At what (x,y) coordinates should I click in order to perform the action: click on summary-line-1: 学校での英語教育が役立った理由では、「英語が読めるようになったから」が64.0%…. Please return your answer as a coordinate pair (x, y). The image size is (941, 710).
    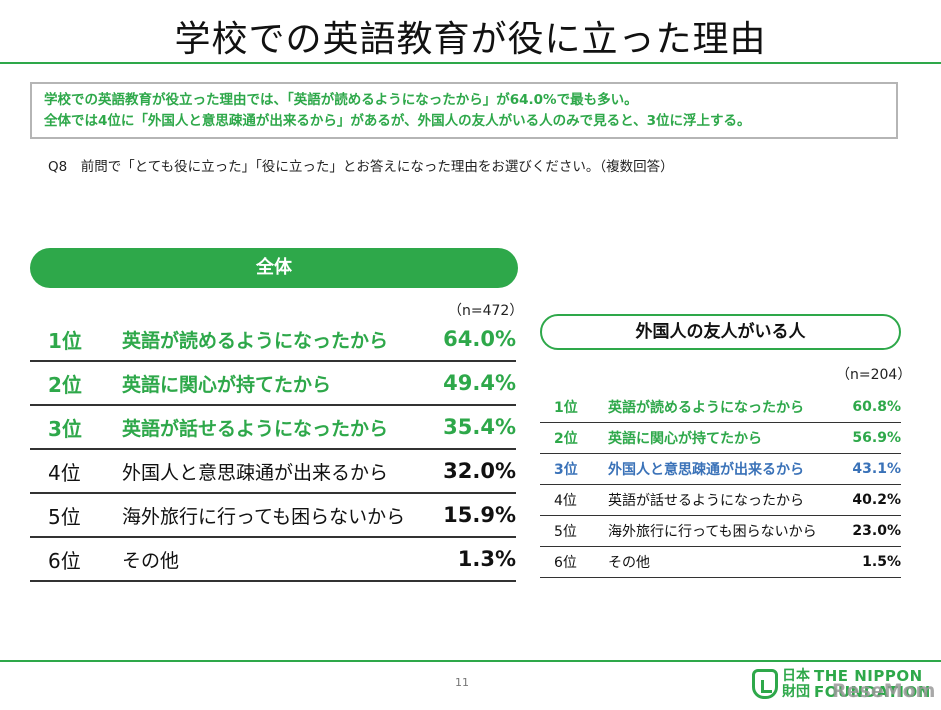
    Looking at the image, I should click on (341, 100).